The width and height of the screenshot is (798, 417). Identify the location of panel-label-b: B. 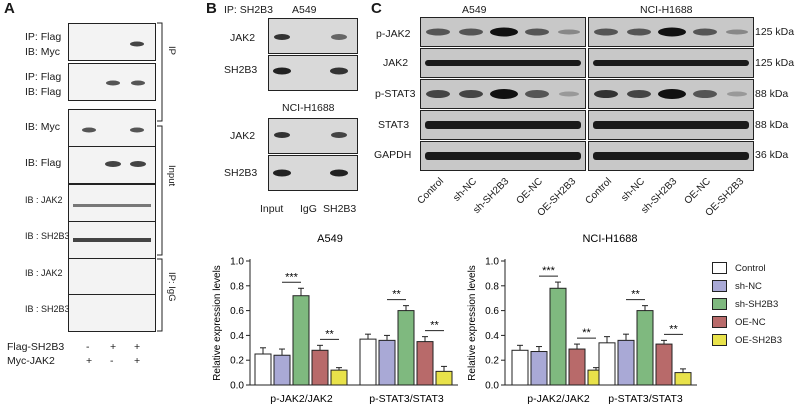
(211, 8).